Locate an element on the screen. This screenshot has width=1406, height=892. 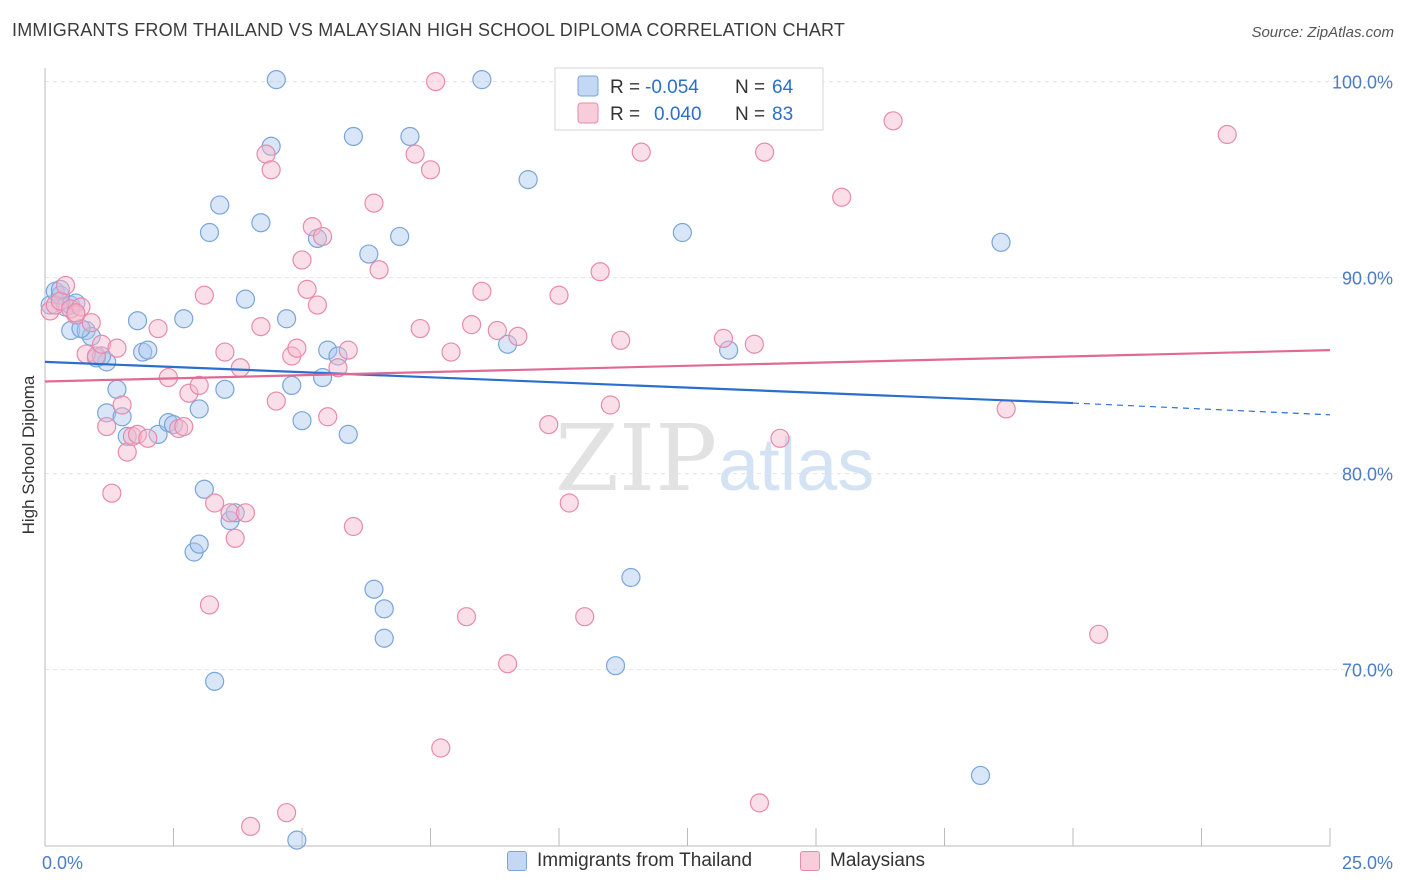
legend-label-malaysians: Malaysians is located at coordinates (878, 860).